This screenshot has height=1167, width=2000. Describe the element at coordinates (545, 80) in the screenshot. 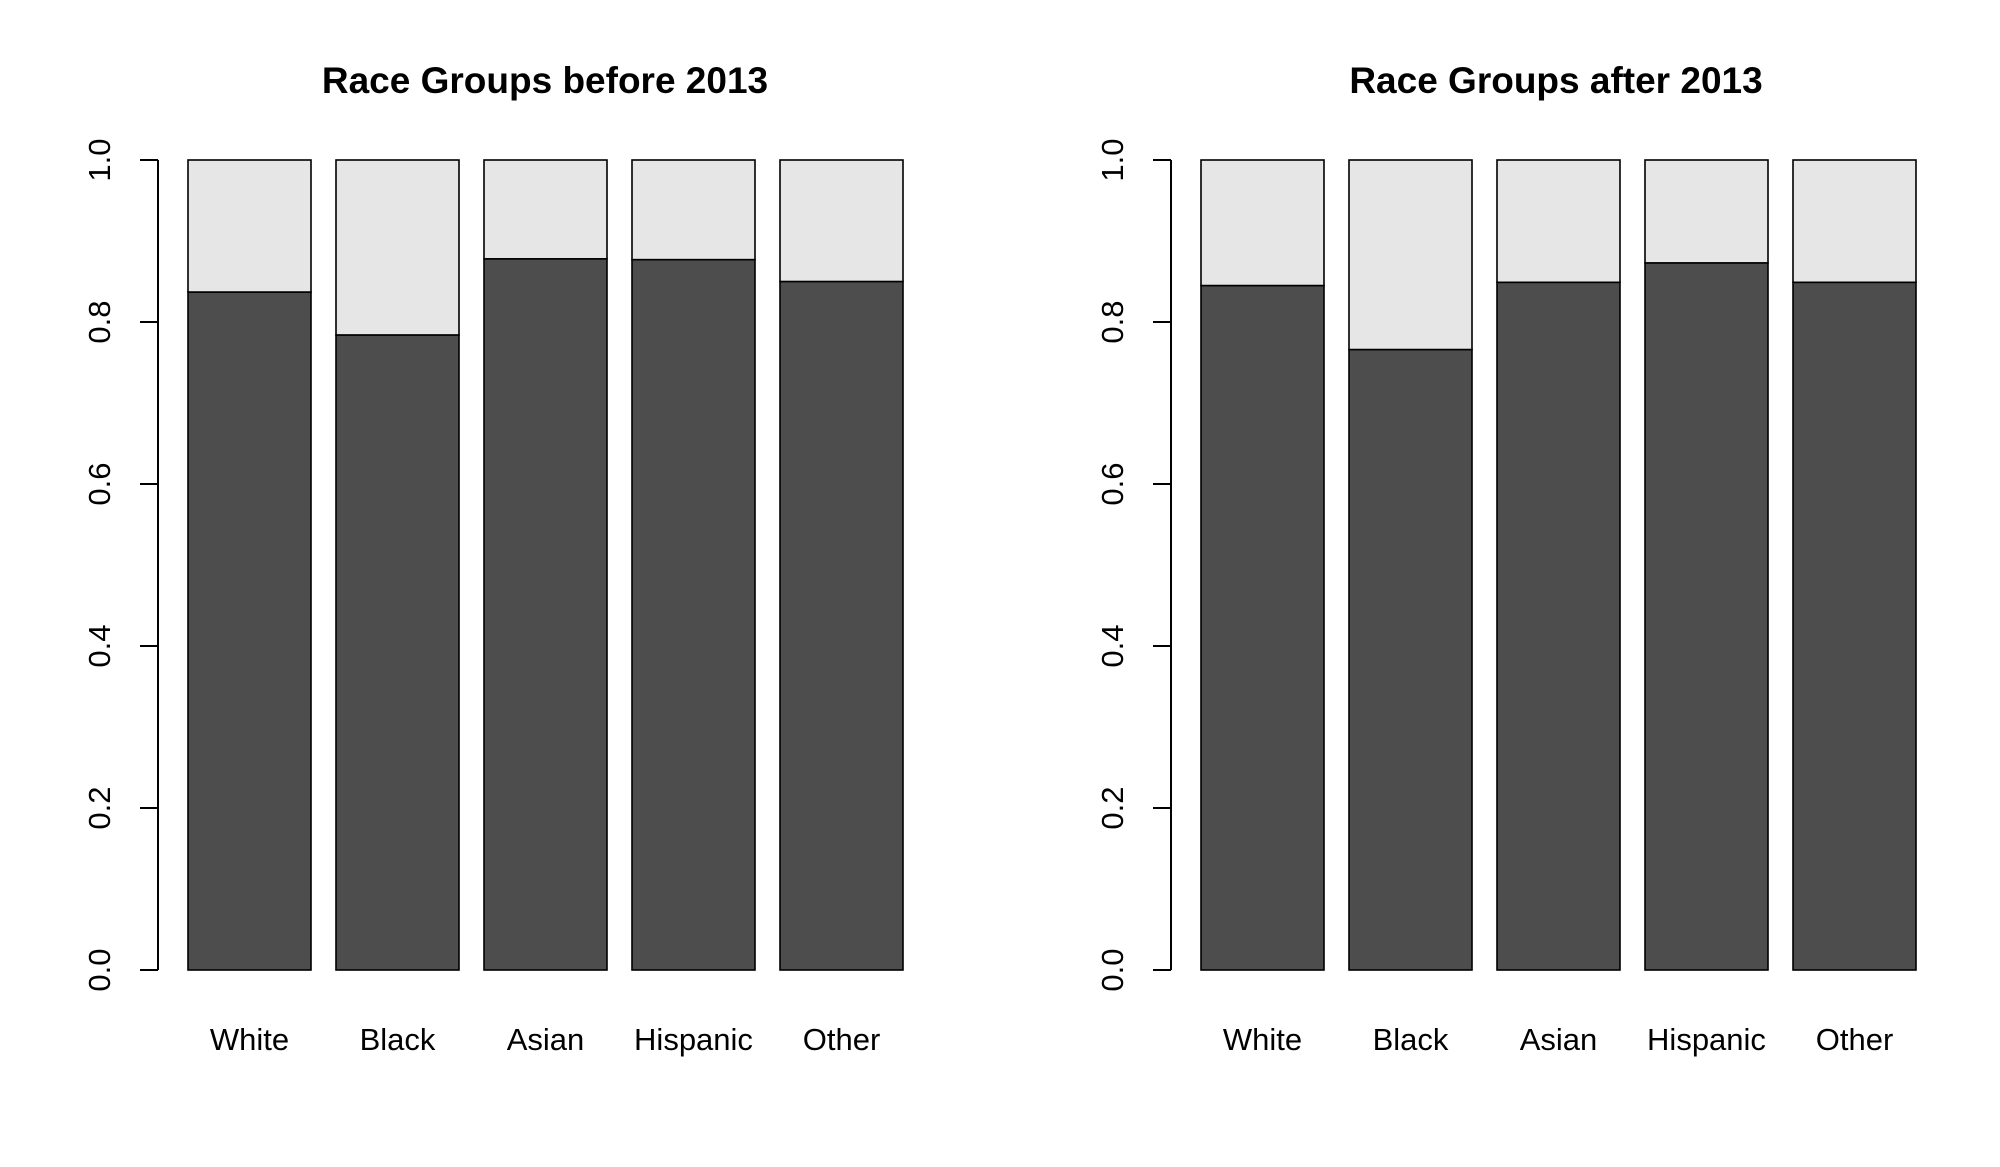

I see `chart-title: Race Groups before 2013` at that location.